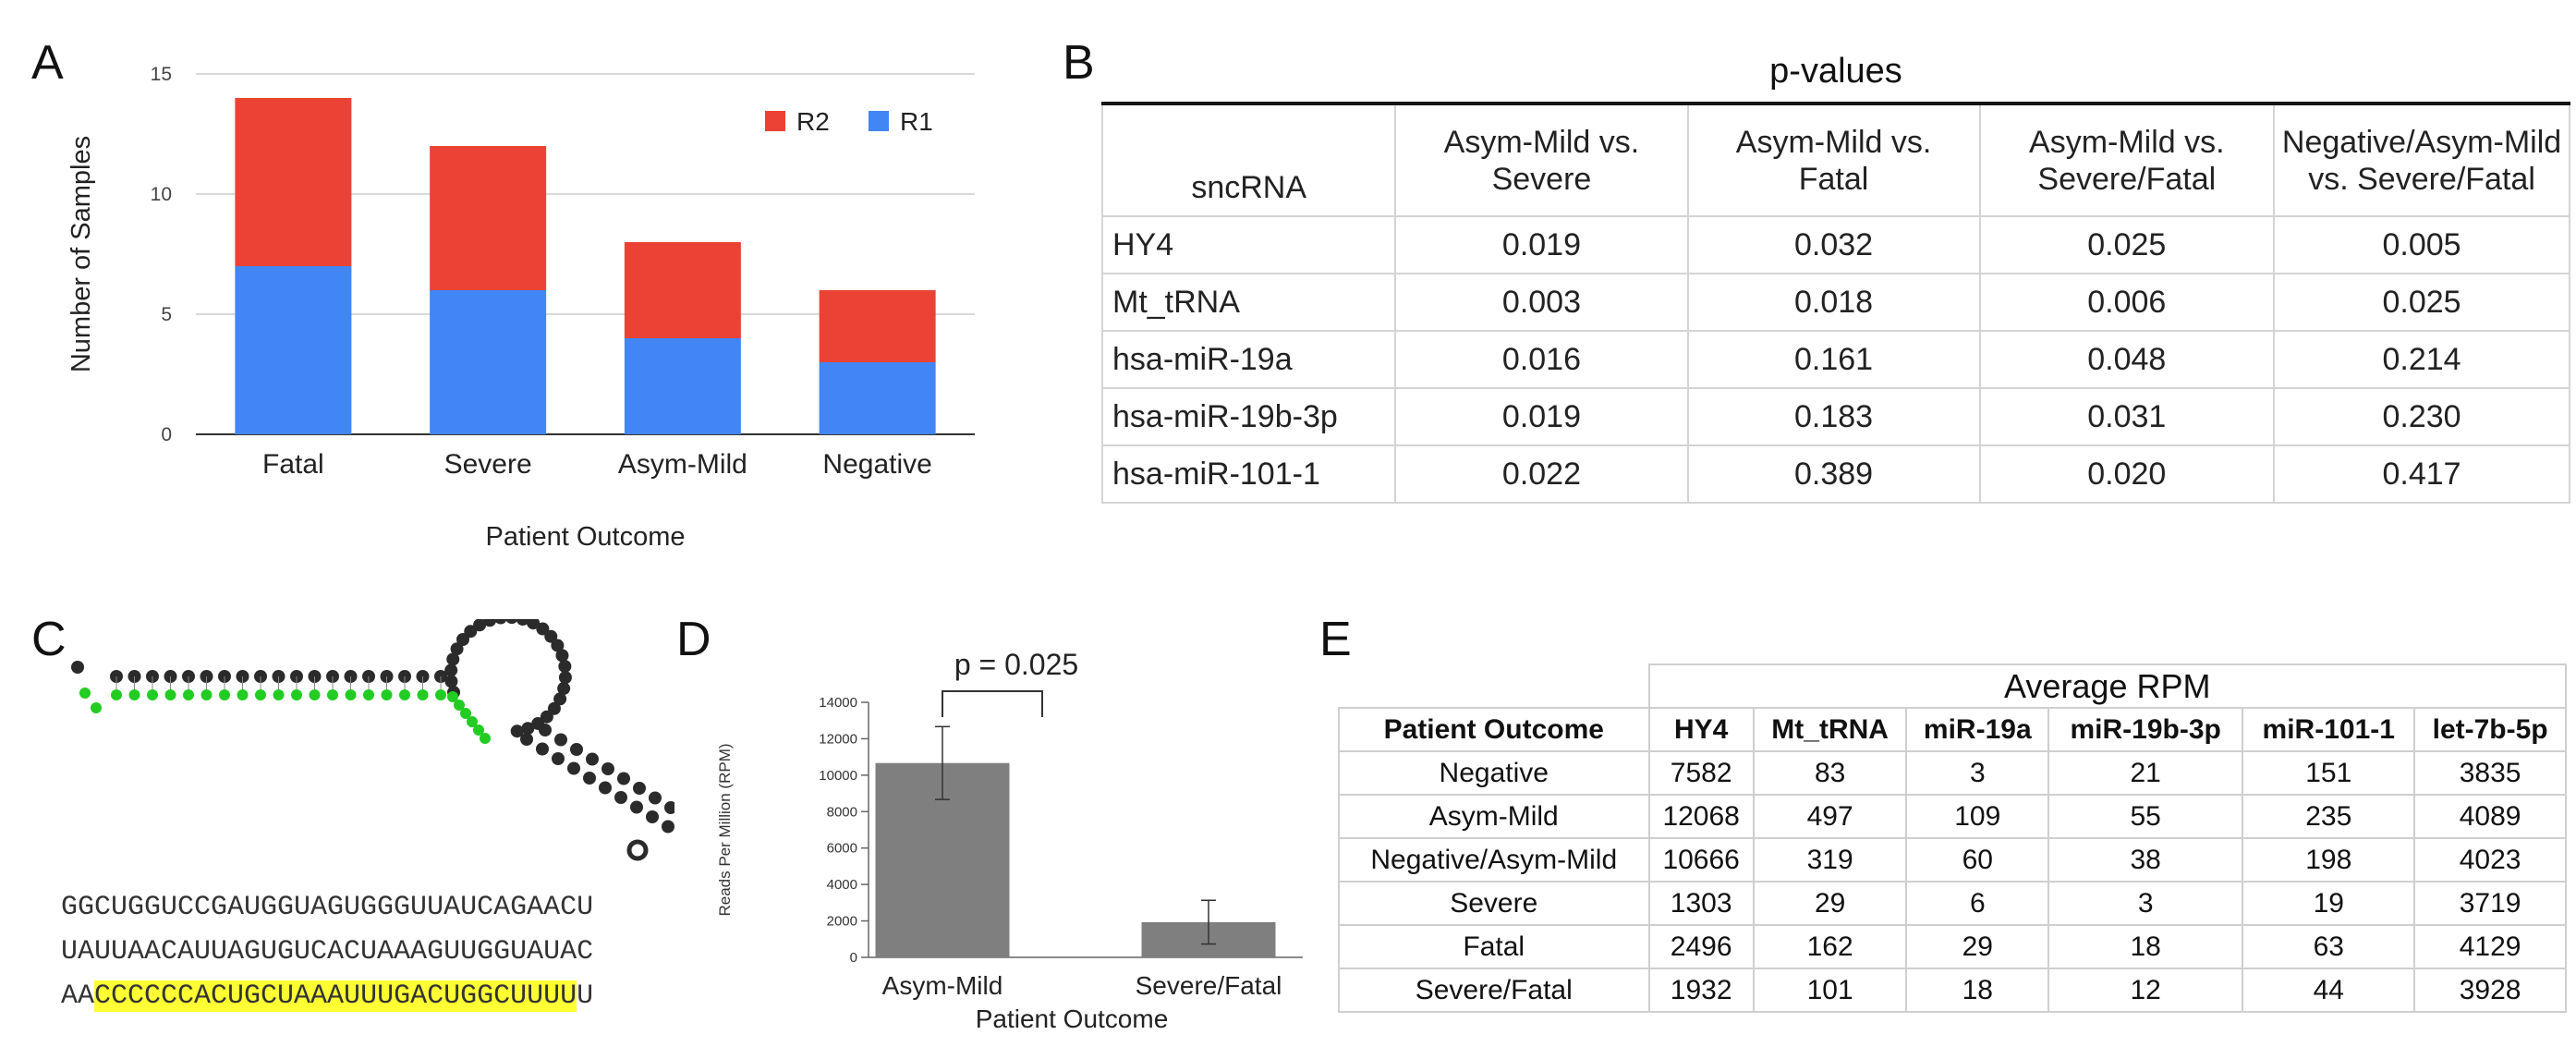 The image size is (2576, 1059). Describe the element at coordinates (1952, 773) in the screenshot. I see `table-row: Negative 7582 83 3 21 151 3835` at that location.